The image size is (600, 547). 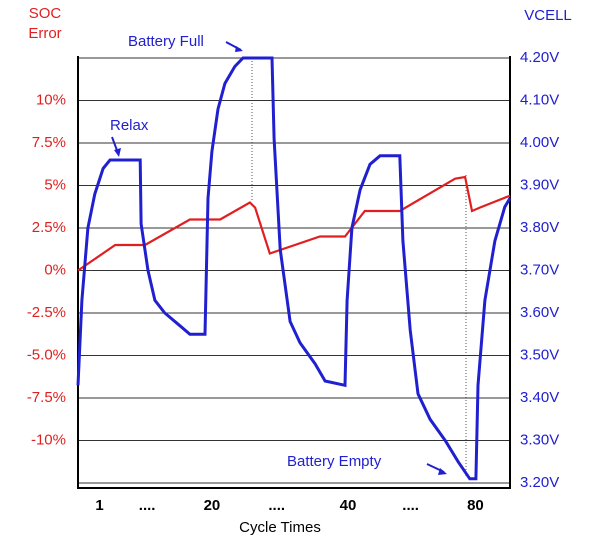 I want to click on y2-tick-label: 4.00V, so click(x=539, y=142).